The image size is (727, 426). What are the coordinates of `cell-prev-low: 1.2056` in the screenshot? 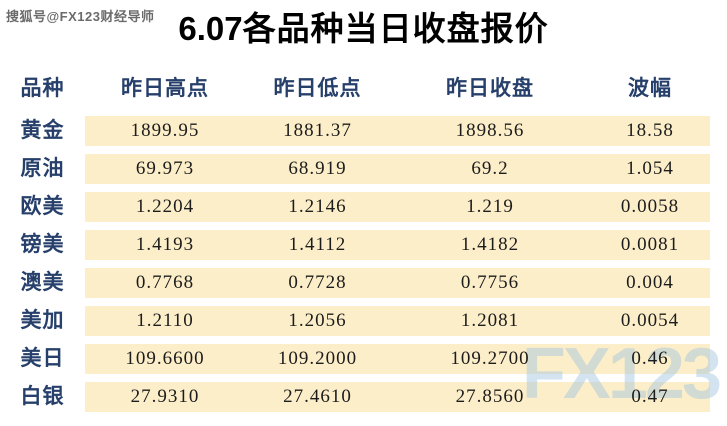 It's located at (317, 320).